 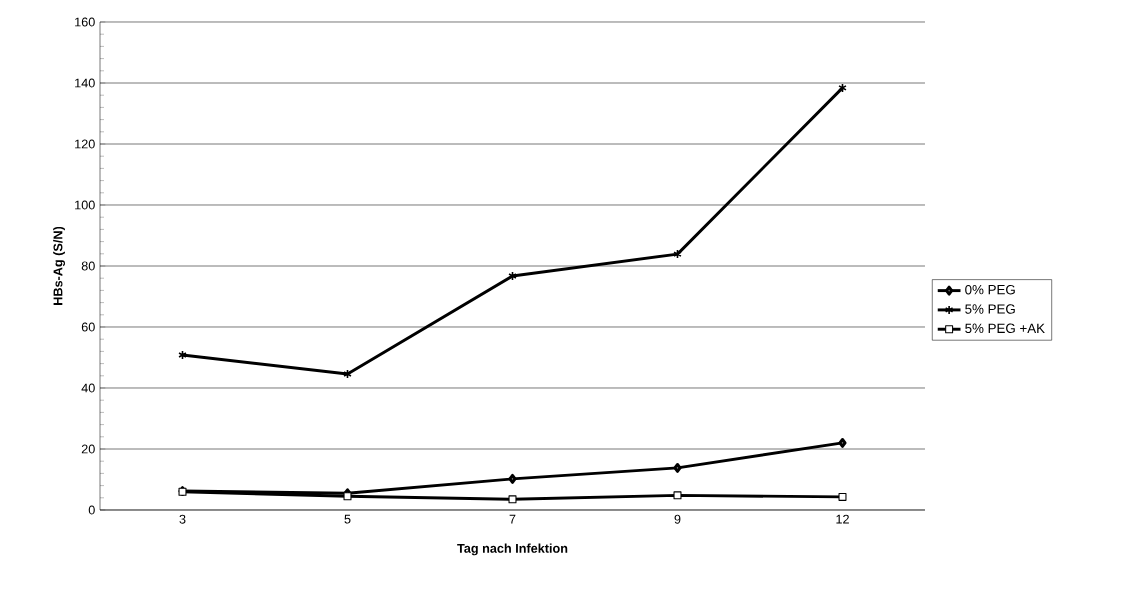 I want to click on y-tick-label: 60, so click(x=88, y=327).